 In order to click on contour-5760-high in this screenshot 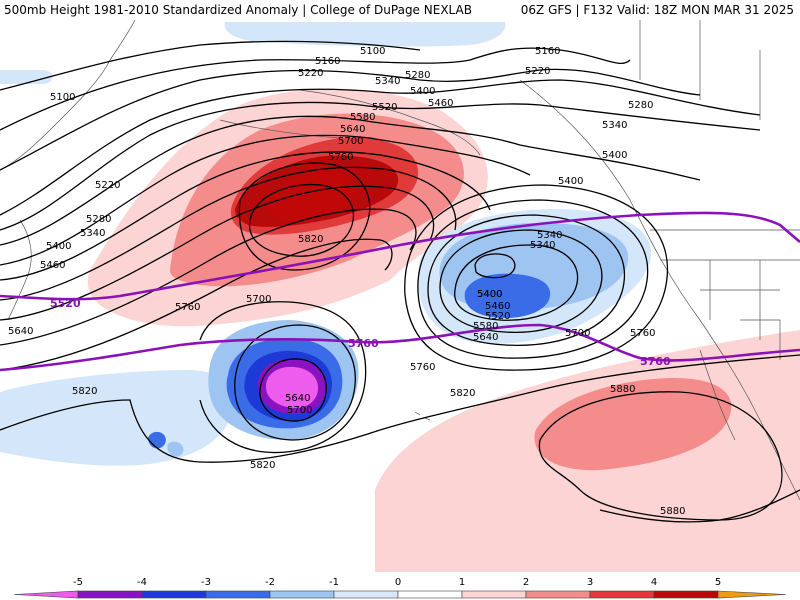, I will do `click(304, 216)`.